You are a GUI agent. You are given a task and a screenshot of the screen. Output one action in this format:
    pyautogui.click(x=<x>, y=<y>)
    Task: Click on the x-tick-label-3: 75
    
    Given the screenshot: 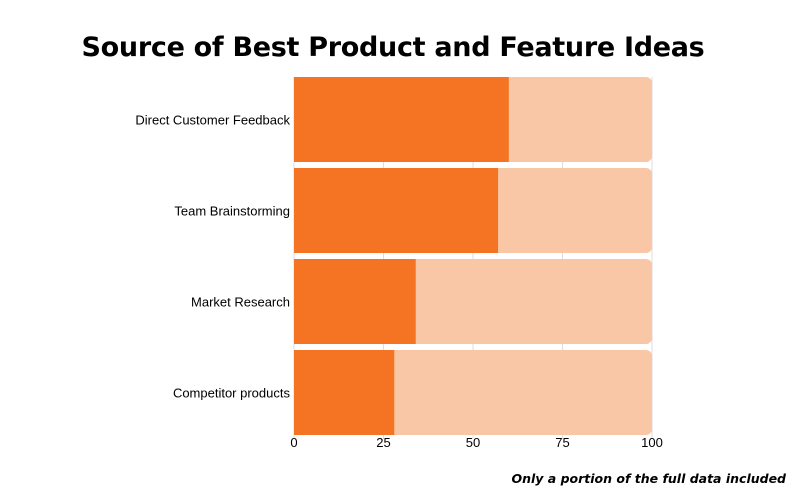 What is the action you would take?
    pyautogui.click(x=562, y=442)
    